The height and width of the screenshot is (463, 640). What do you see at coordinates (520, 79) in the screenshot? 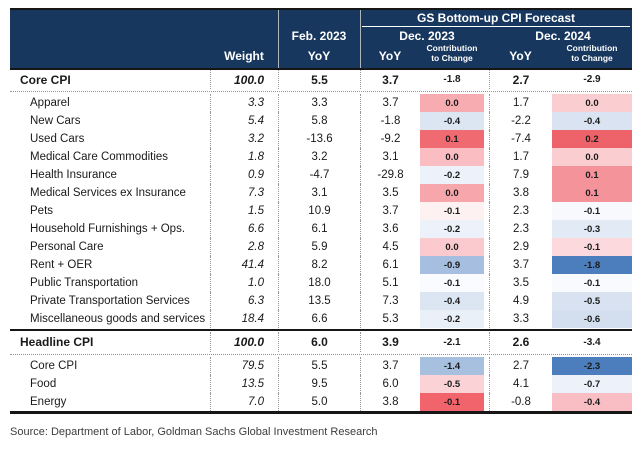
I see `dec-2024-yoy-value: 2.7` at bounding box center [520, 79].